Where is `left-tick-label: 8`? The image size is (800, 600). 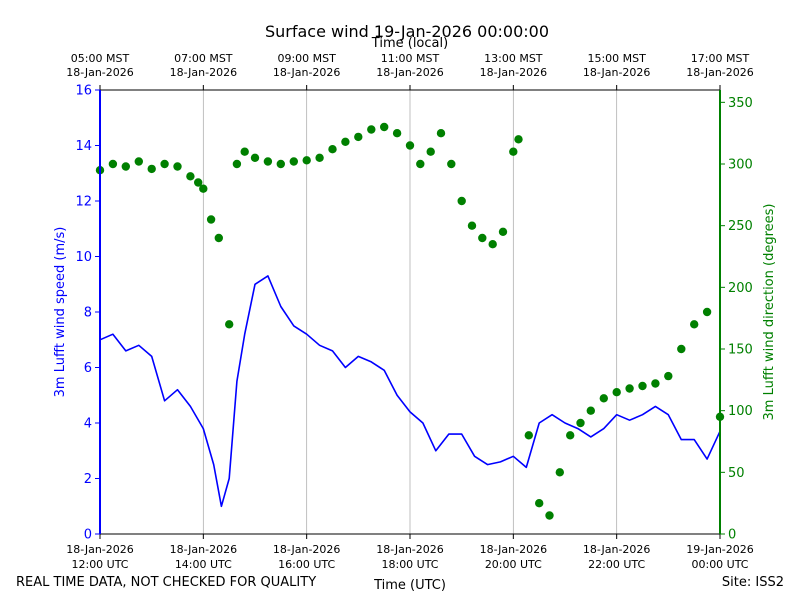
left-tick-label: 8 is located at coordinates (88, 313).